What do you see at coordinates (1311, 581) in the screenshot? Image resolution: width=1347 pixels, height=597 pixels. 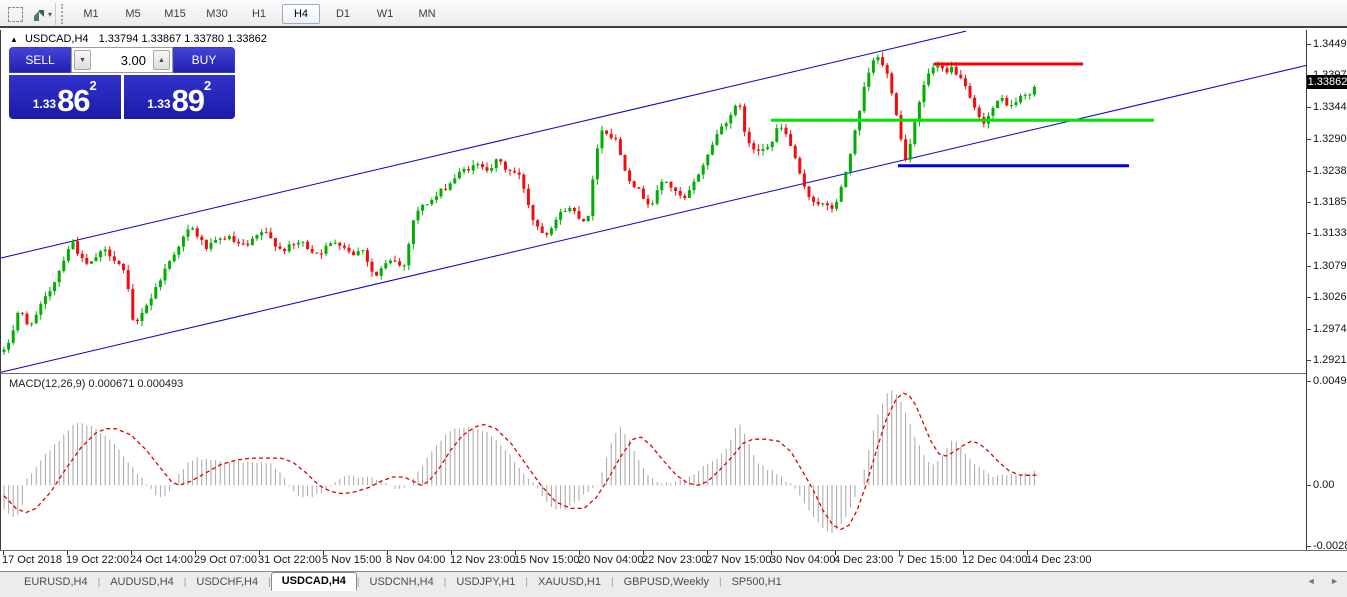 I see `tab-scroll-left-icon: ◄` at bounding box center [1311, 581].